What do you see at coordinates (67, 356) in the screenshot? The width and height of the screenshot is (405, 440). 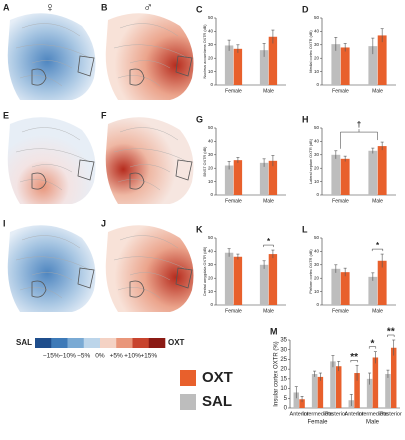 I see `colorbar-tick-label: −10%` at bounding box center [67, 356].